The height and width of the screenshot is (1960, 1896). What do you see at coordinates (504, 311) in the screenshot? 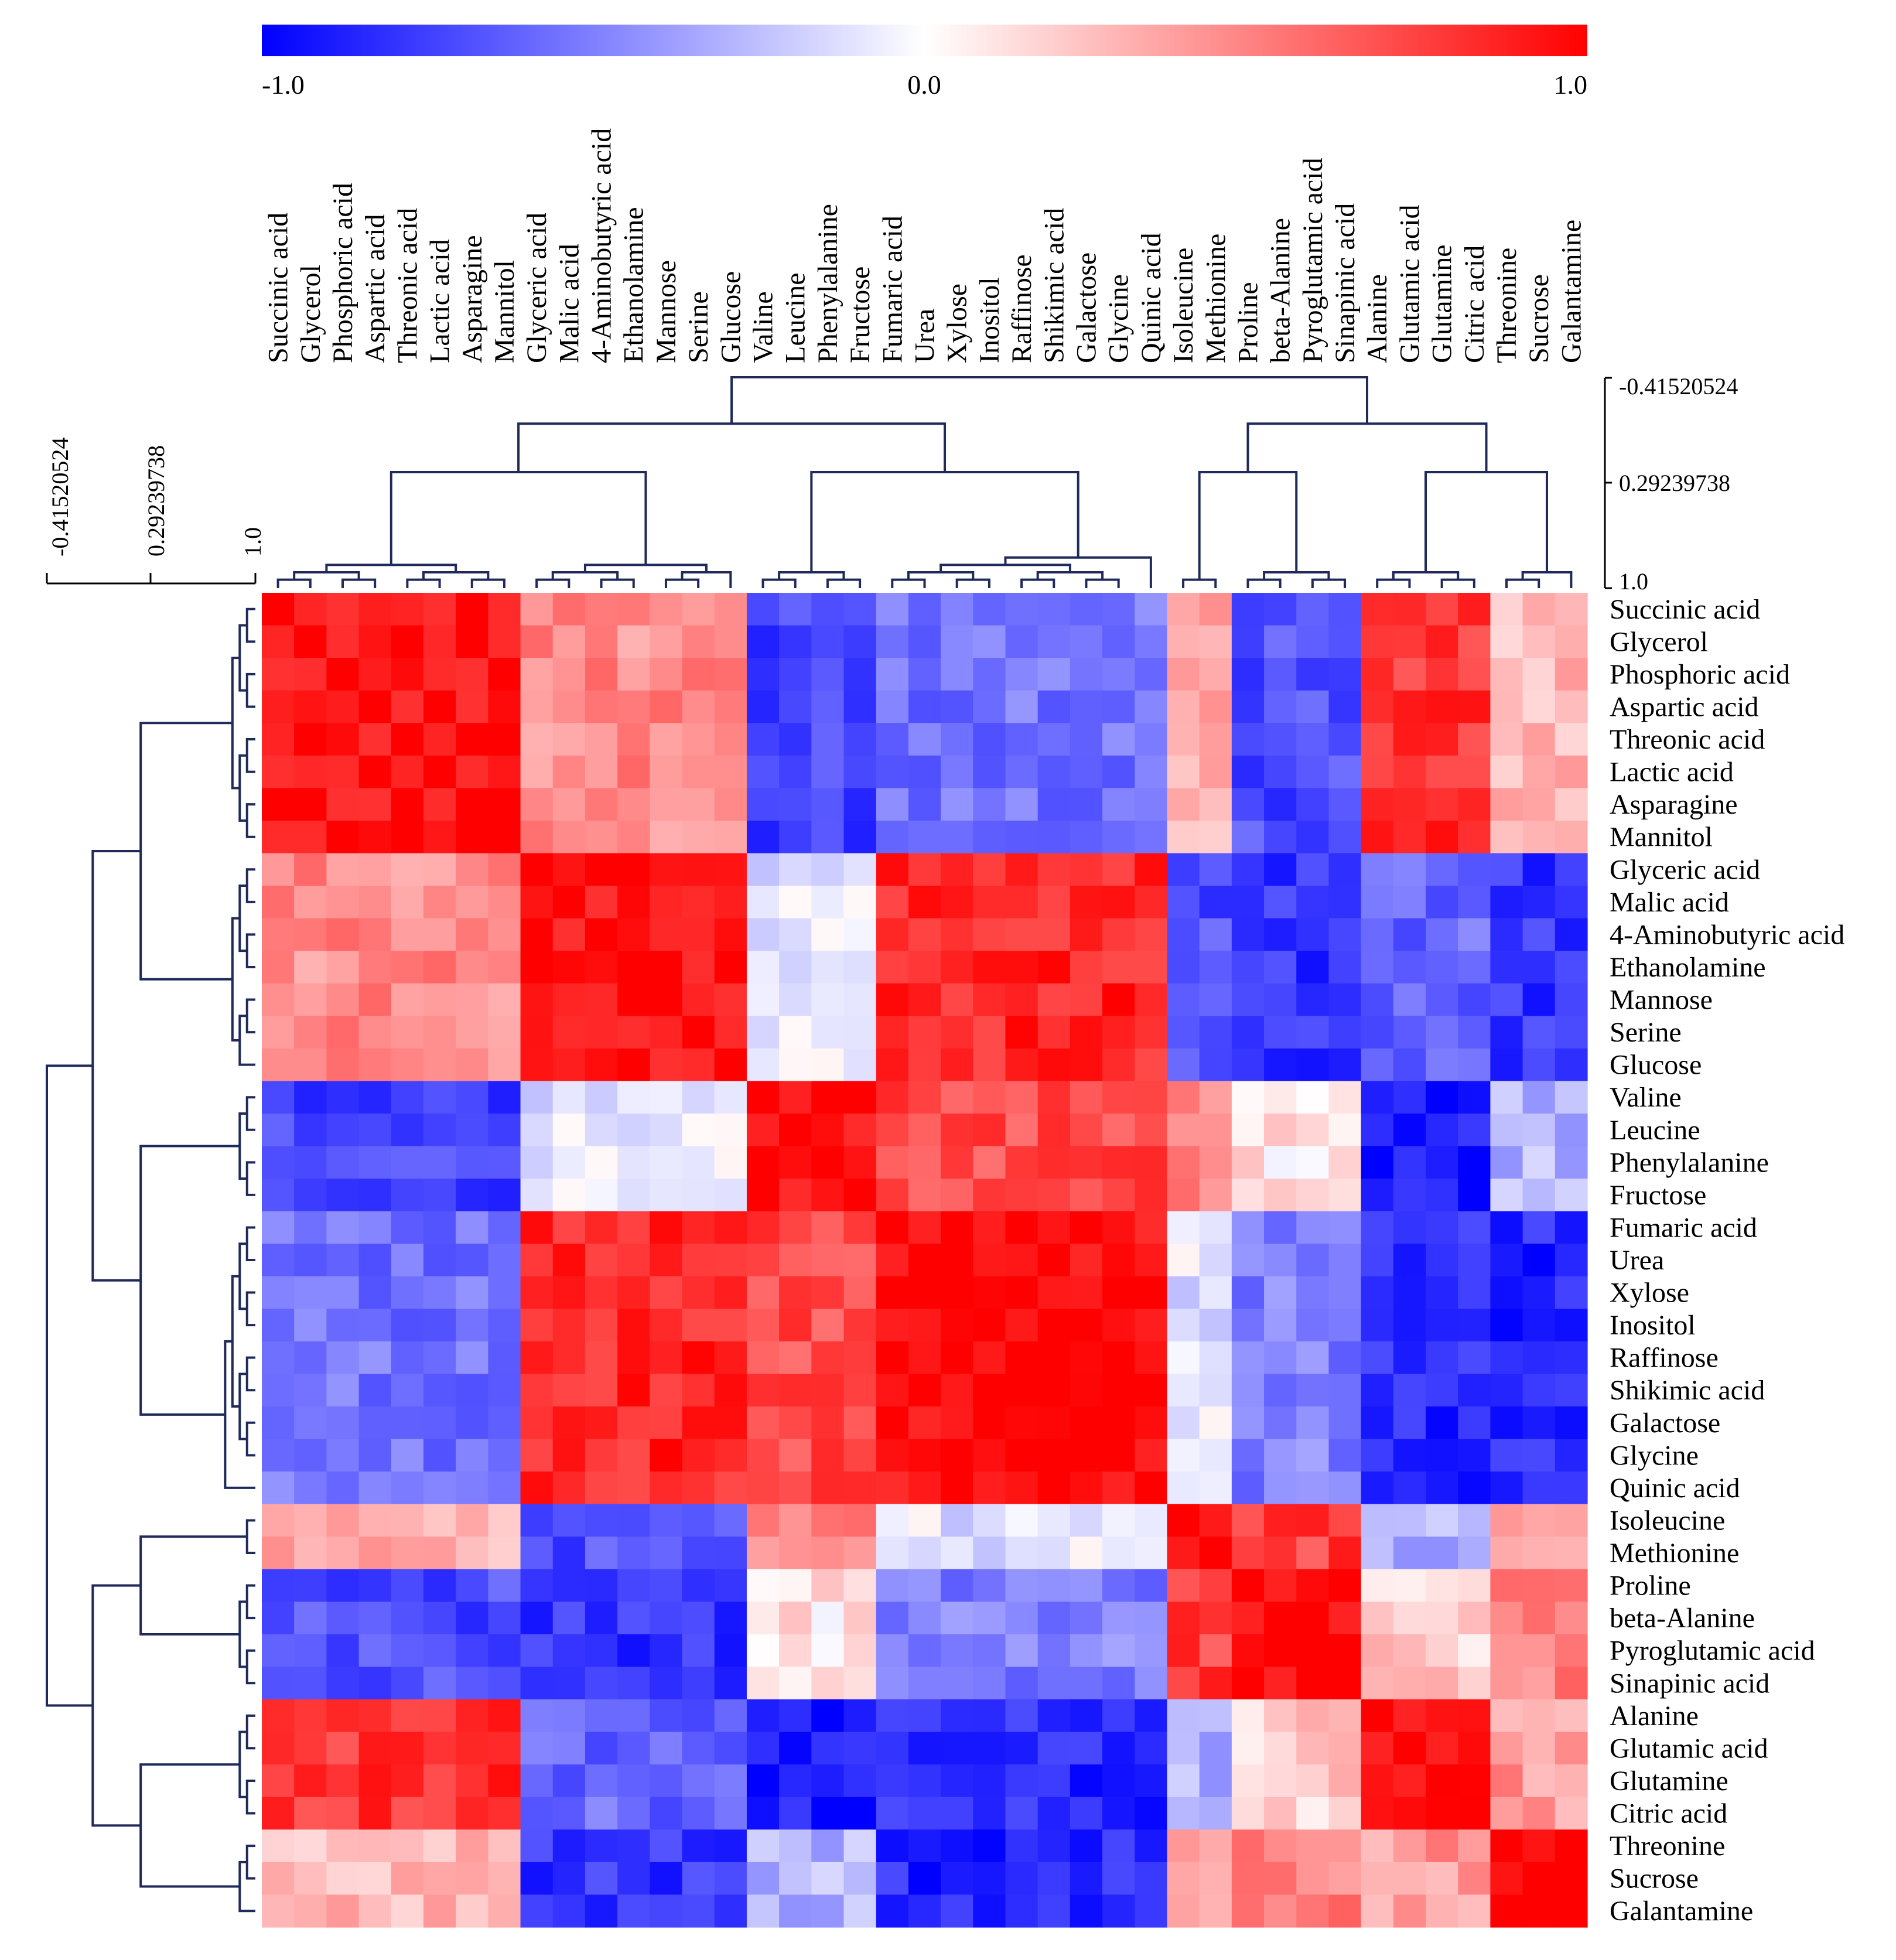
I see `column-label: Mannitol` at bounding box center [504, 311].